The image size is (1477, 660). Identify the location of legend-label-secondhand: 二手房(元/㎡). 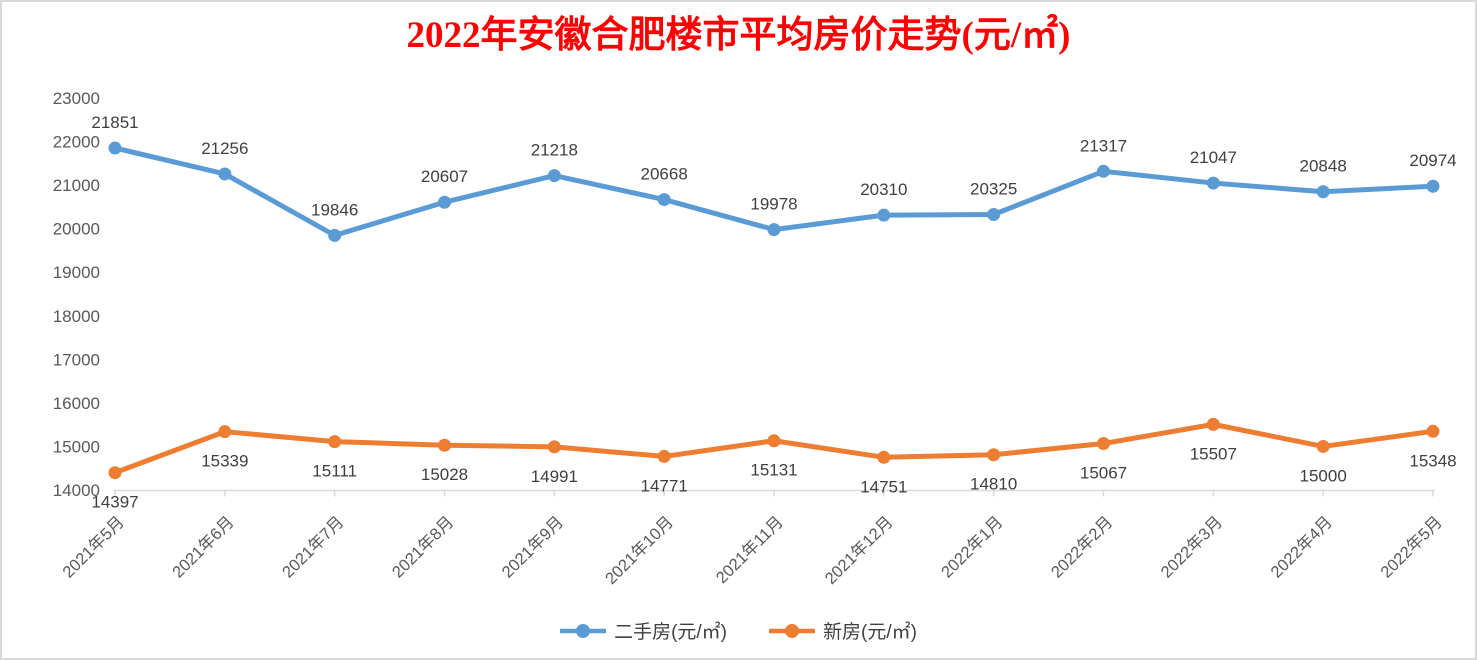
(670, 632).